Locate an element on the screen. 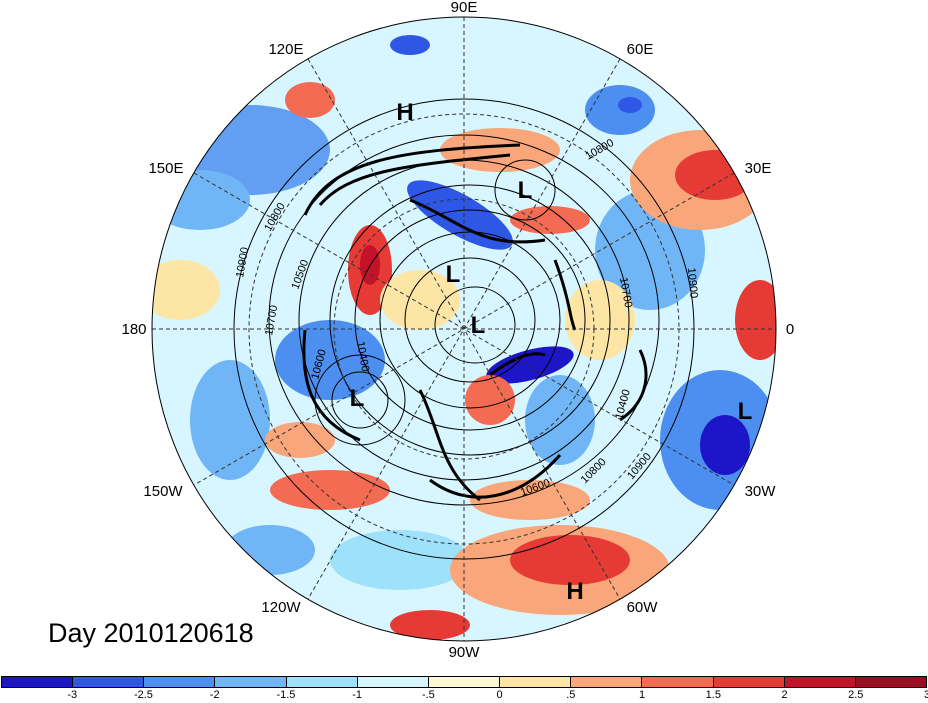  colorbar-tick-label: -3 is located at coordinates (72, 695).